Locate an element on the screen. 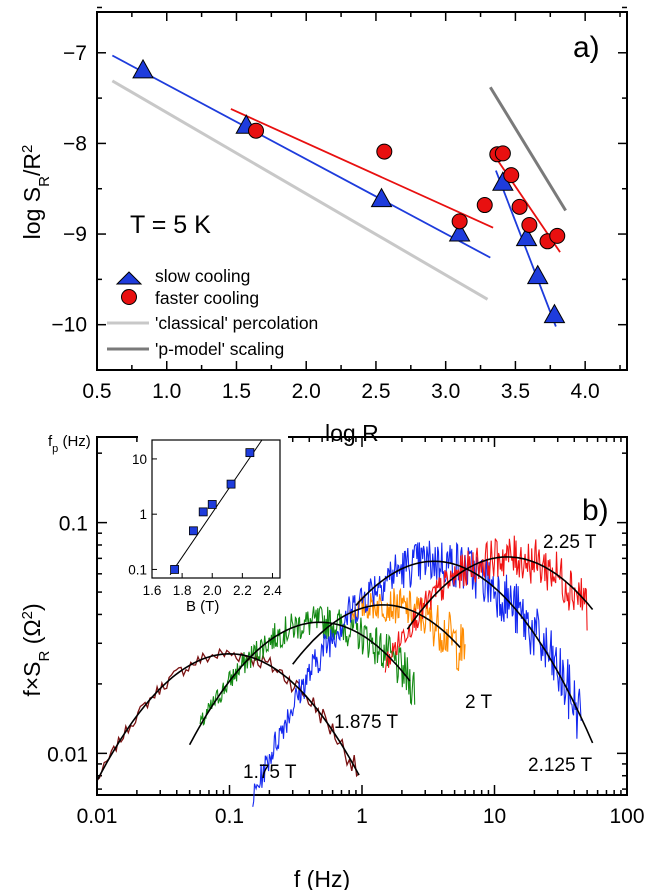  temperature-annotation: T = 5 K is located at coordinates (170, 225).